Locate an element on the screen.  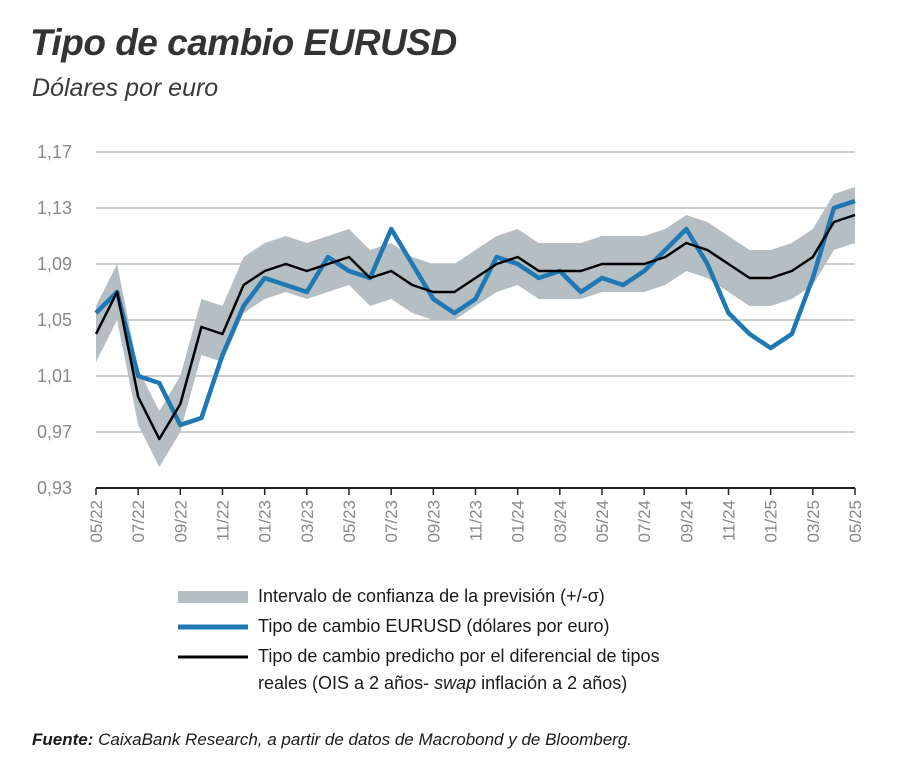
x-tick-label-9: 11/23 is located at coordinates (476, 520).